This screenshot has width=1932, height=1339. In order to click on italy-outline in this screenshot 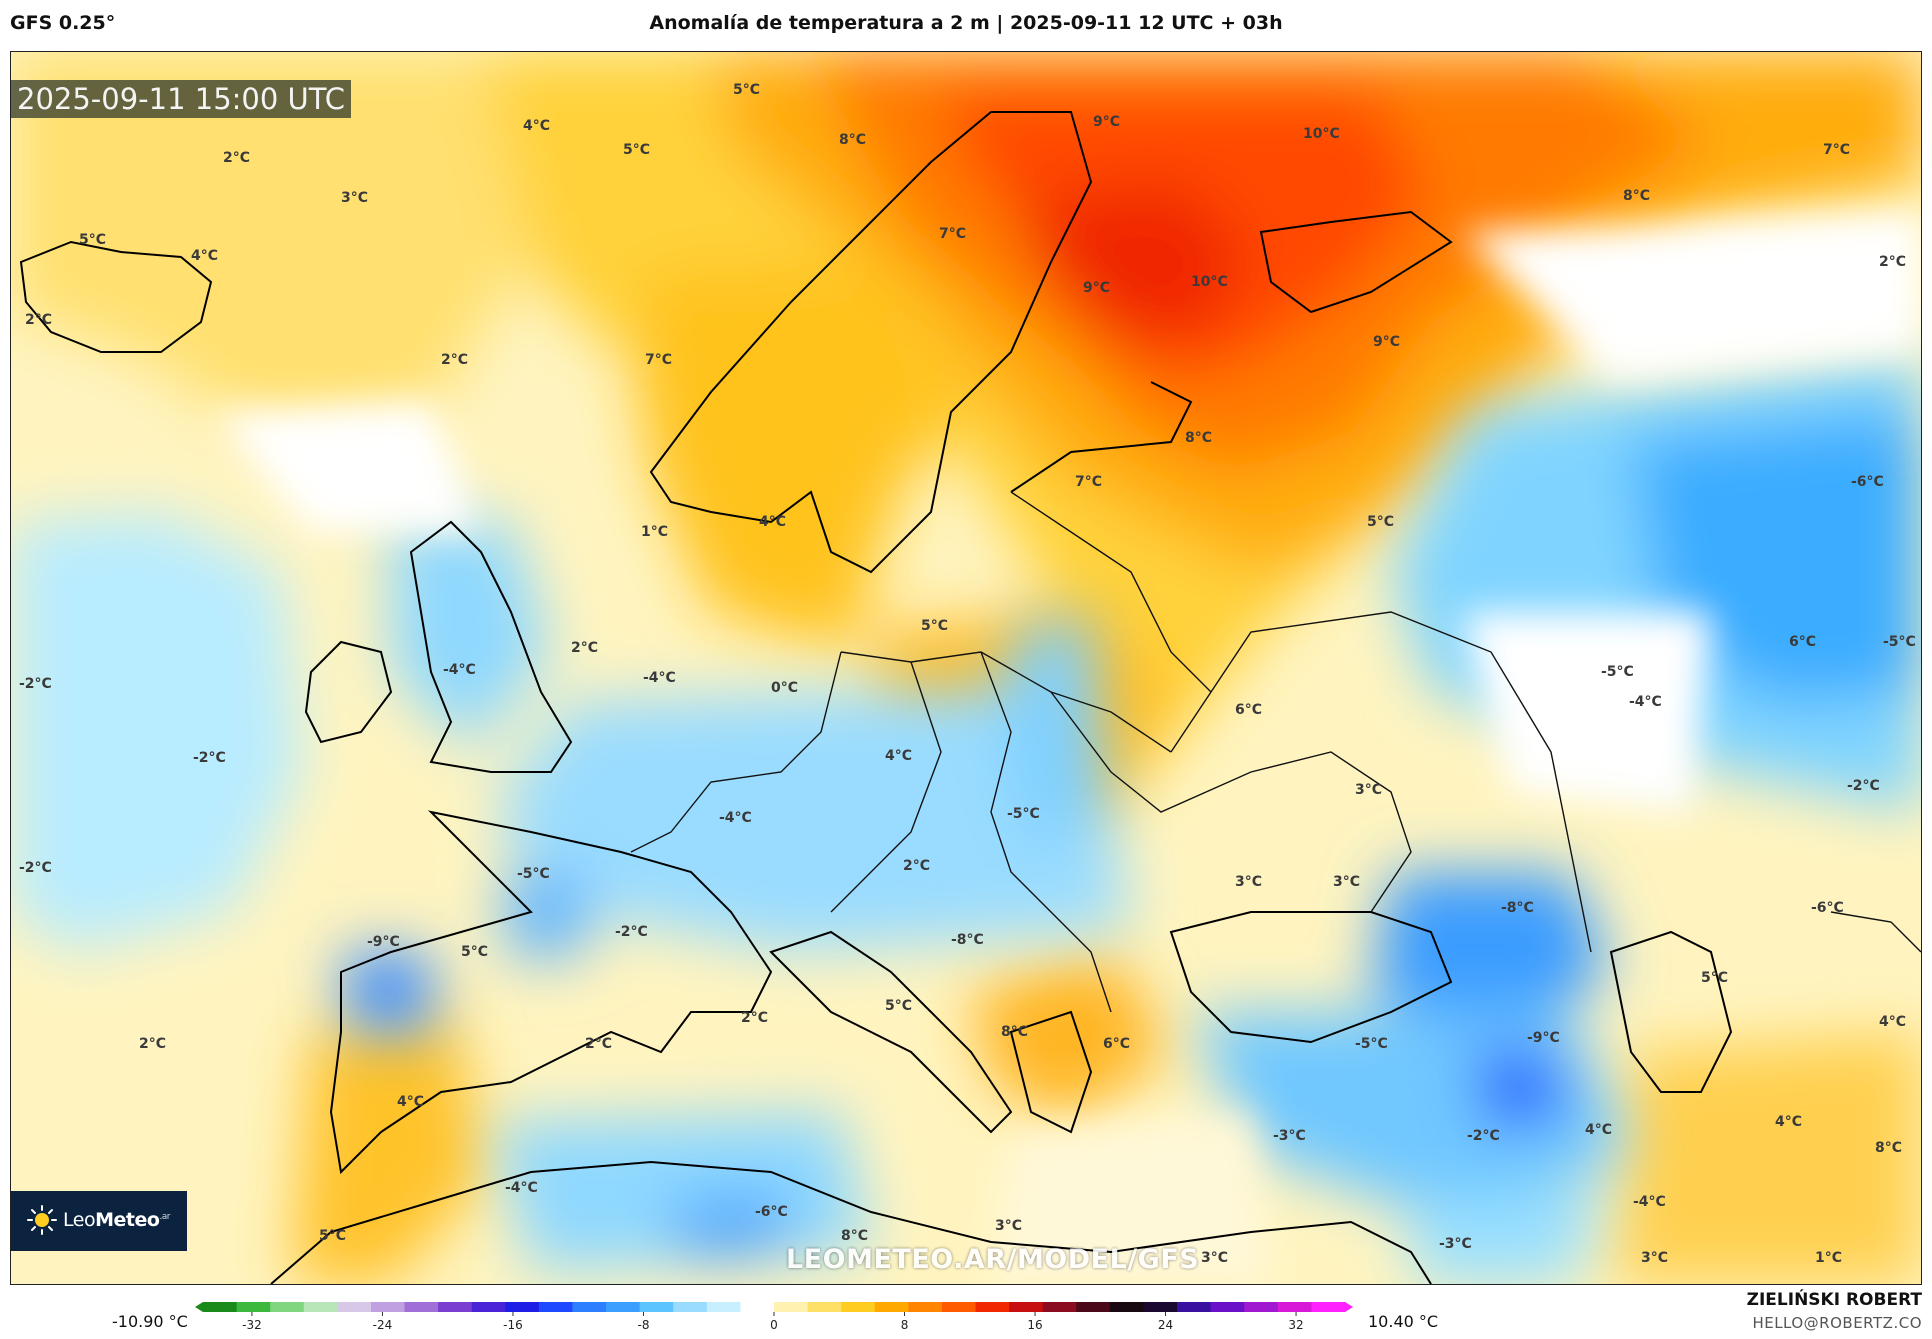, I will do `click(891, 1032)`.